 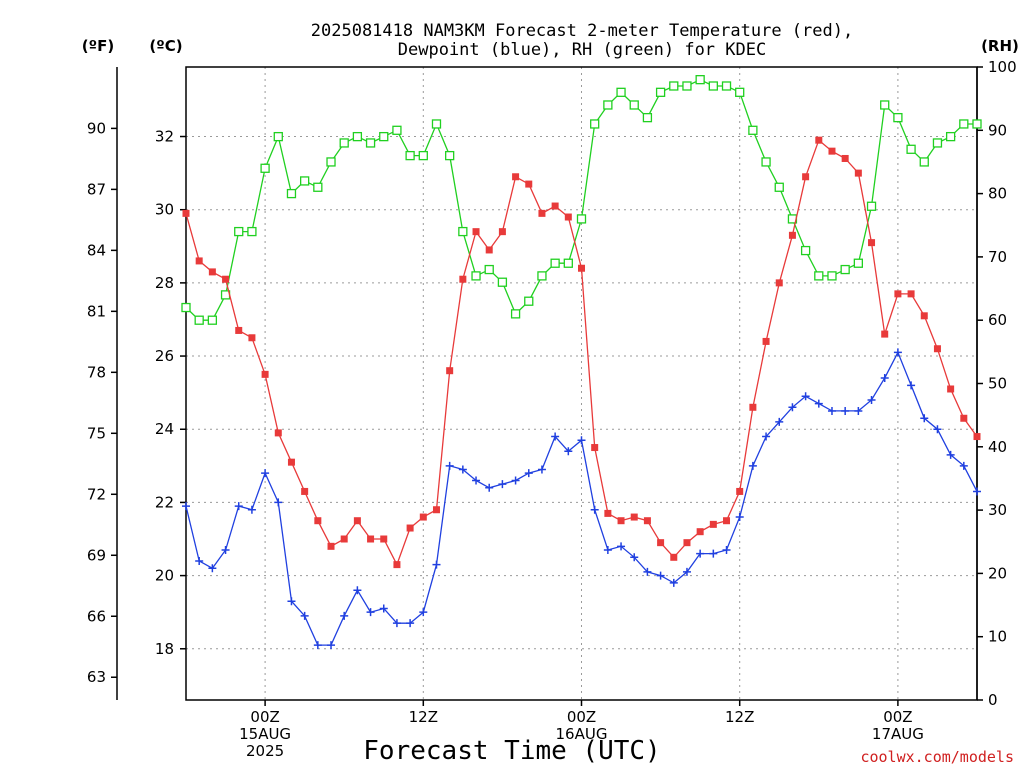 I want to click on rh-tick-label: 0, so click(x=993, y=700).